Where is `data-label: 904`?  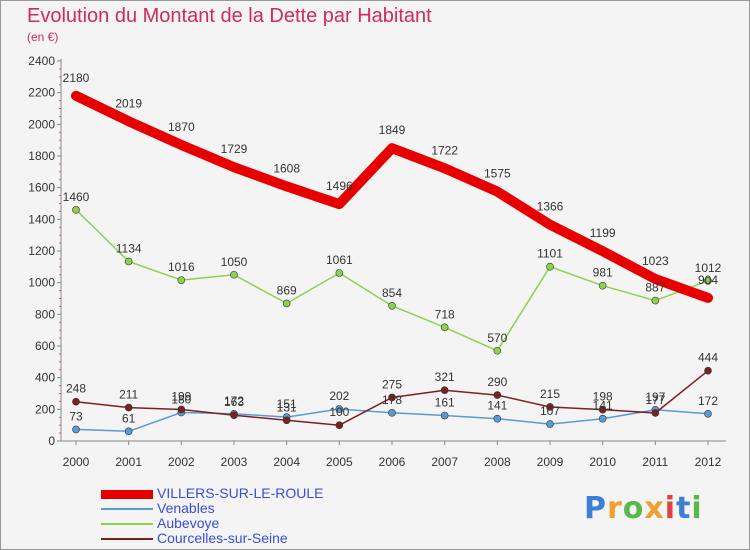 data-label: 904 is located at coordinates (708, 280).